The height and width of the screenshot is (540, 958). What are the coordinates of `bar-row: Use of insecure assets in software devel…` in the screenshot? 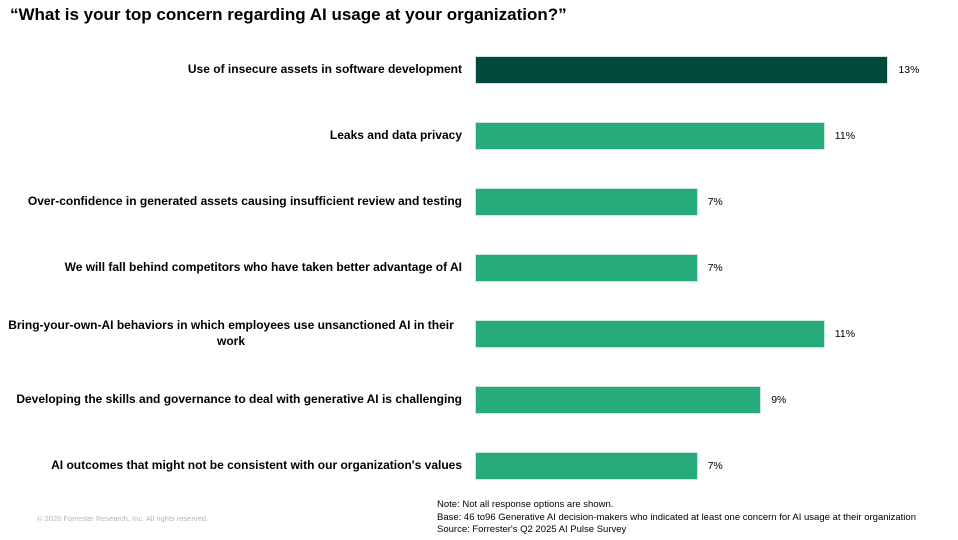 It's located at (479, 70).